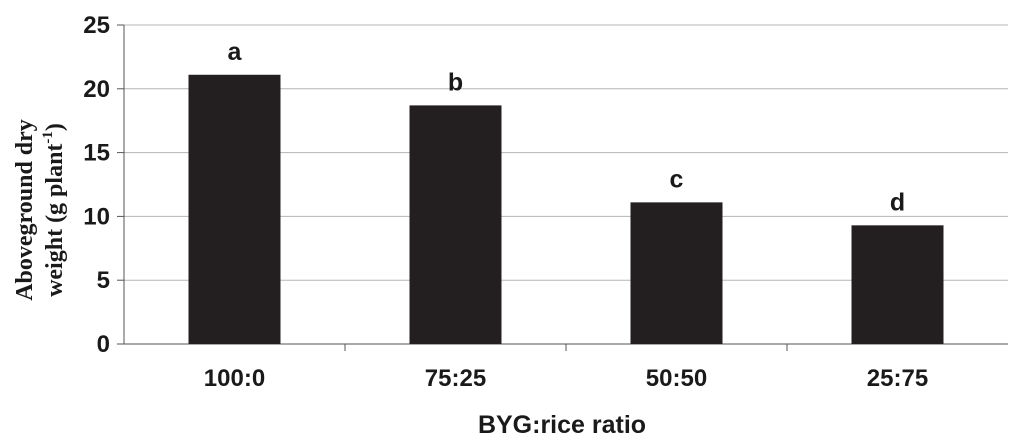 The image size is (1019, 437). I want to click on y-tick-label: 20, so click(96, 89).